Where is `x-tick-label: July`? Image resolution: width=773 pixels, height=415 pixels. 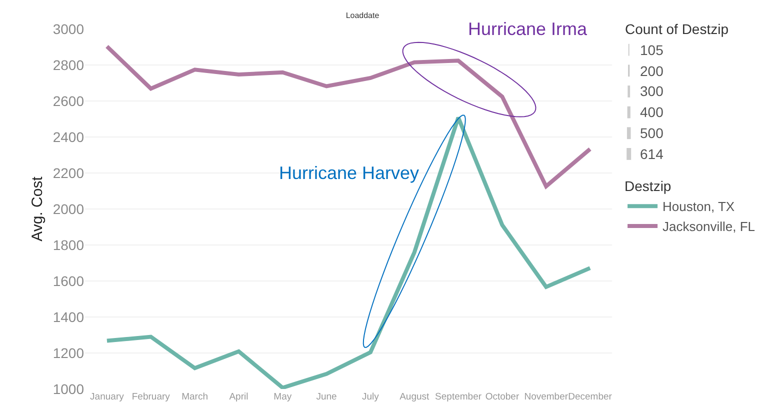 x-tick-label: July is located at coordinates (371, 397).